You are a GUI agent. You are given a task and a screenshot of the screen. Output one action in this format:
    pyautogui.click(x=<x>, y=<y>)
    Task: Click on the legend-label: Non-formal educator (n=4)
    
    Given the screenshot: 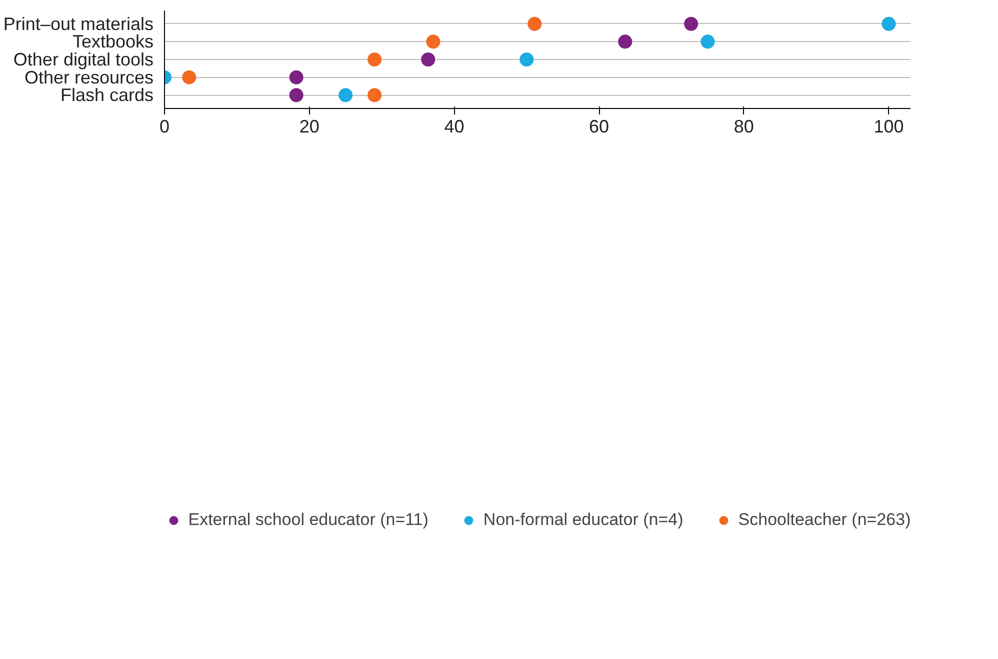 What is the action you would take?
    pyautogui.click(x=583, y=520)
    